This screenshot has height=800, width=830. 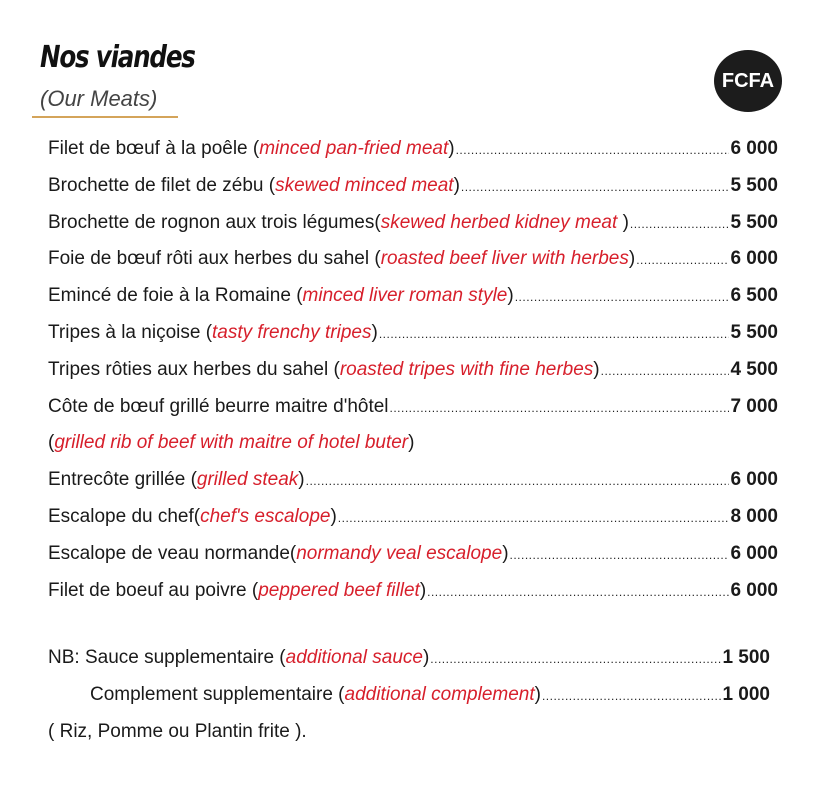 What do you see at coordinates (214, 259) in the screenshot?
I see `item-name: Foie de bœuf rôti aux herbes du sahel (` at bounding box center [214, 259].